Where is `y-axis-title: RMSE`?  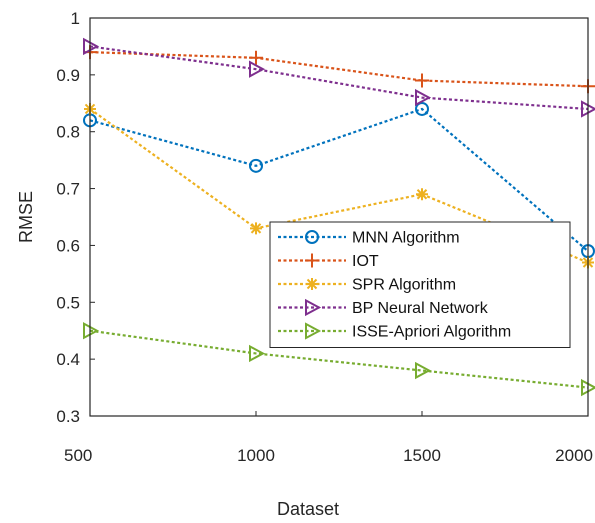
y-axis-title: RMSE is located at coordinates (26, 217).